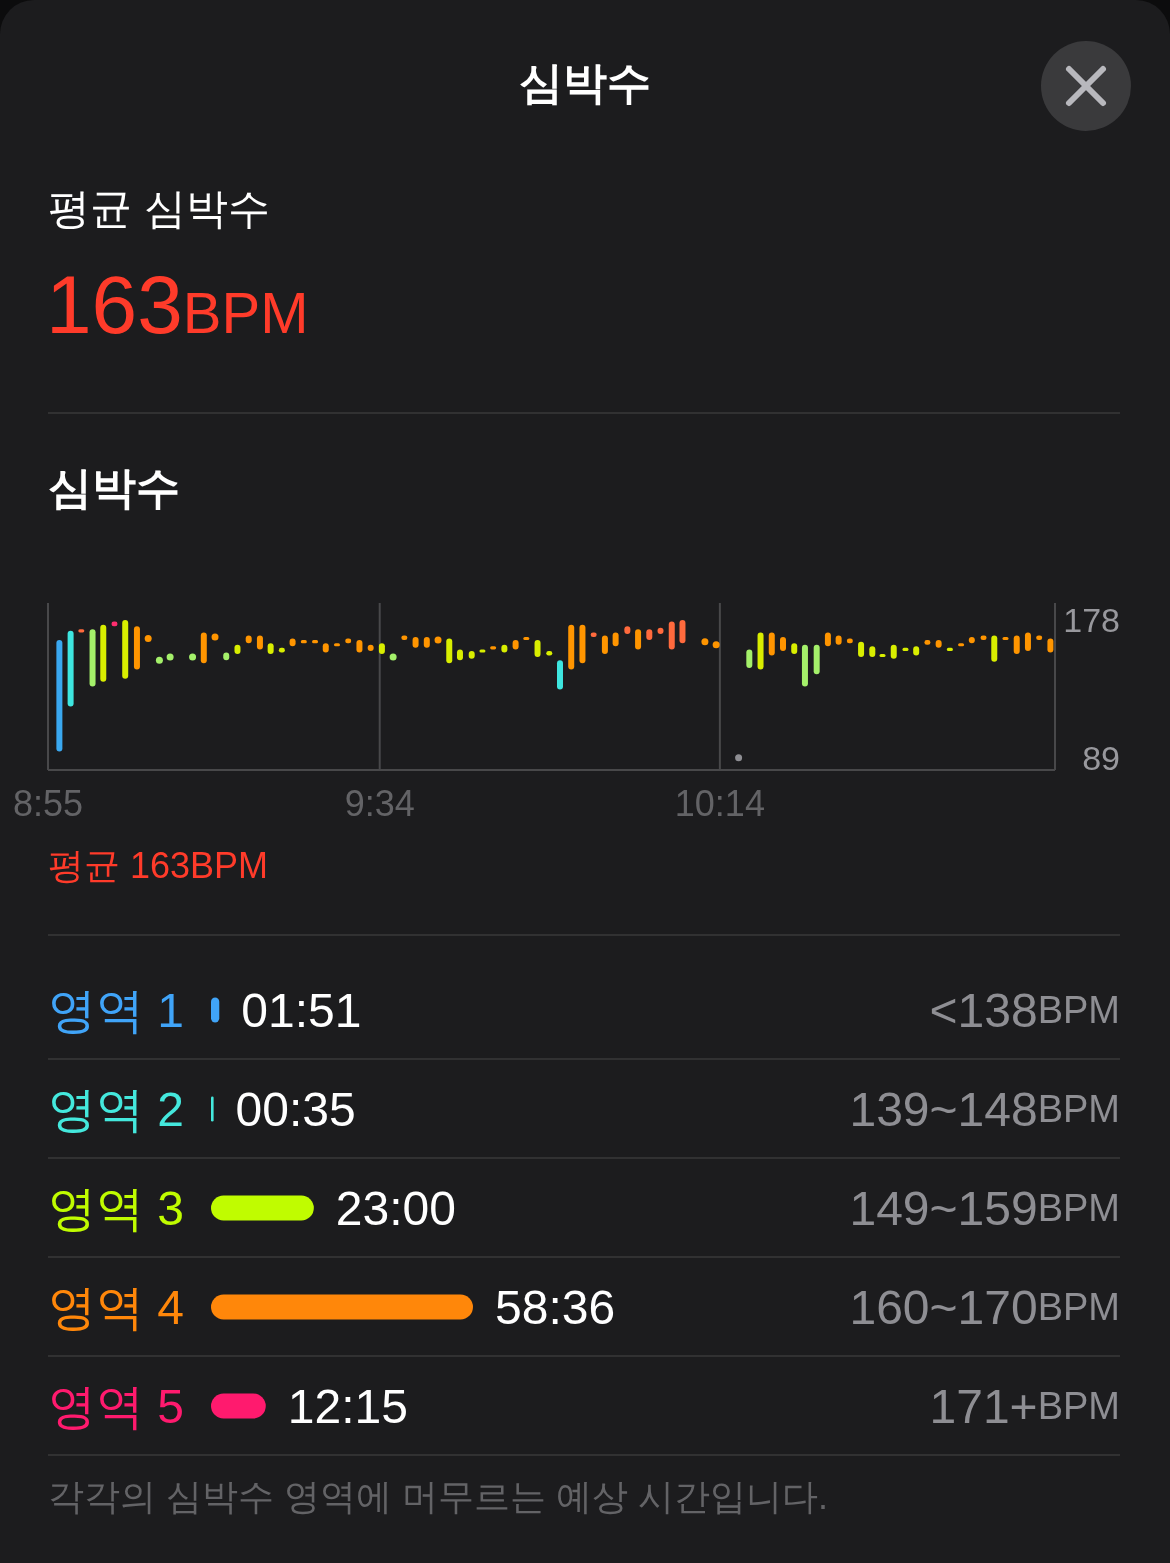 The height and width of the screenshot is (1563, 1170). What do you see at coordinates (379, 803) in the screenshot?
I see `x-tick-label: 9:34` at bounding box center [379, 803].